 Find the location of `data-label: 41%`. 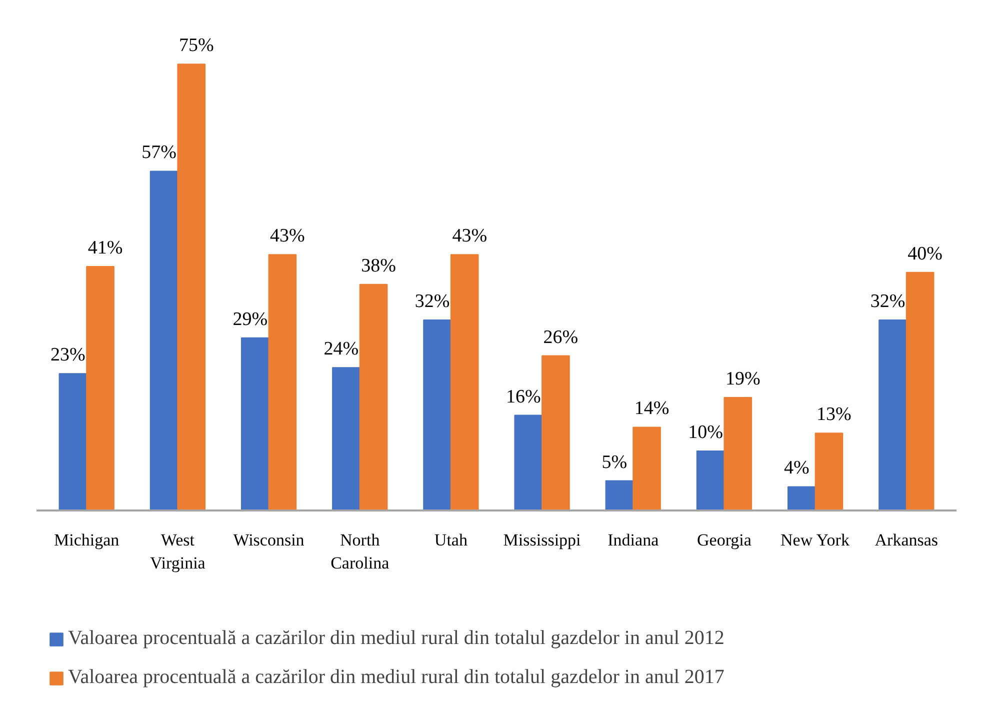

data-label: 41% is located at coordinates (105, 247).